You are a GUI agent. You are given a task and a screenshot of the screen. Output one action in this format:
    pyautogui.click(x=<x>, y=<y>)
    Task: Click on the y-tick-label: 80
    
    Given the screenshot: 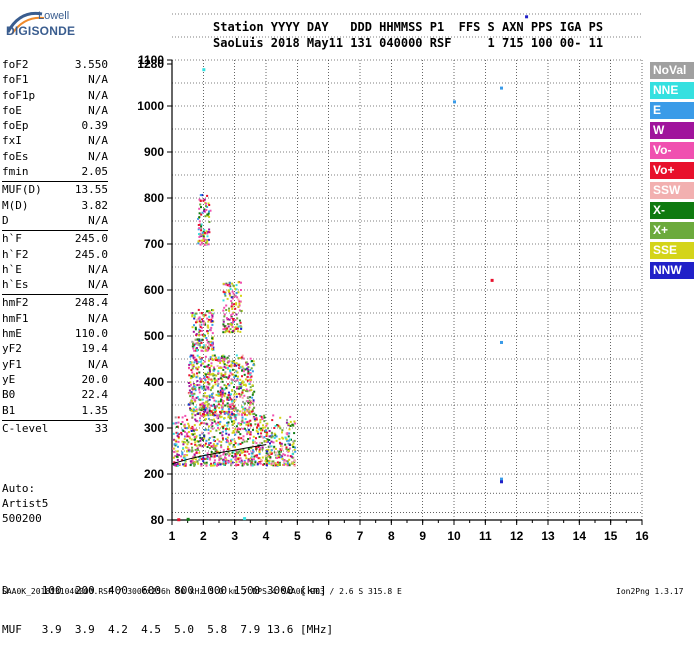 What is the action you would take?
    pyautogui.click(x=158, y=520)
    